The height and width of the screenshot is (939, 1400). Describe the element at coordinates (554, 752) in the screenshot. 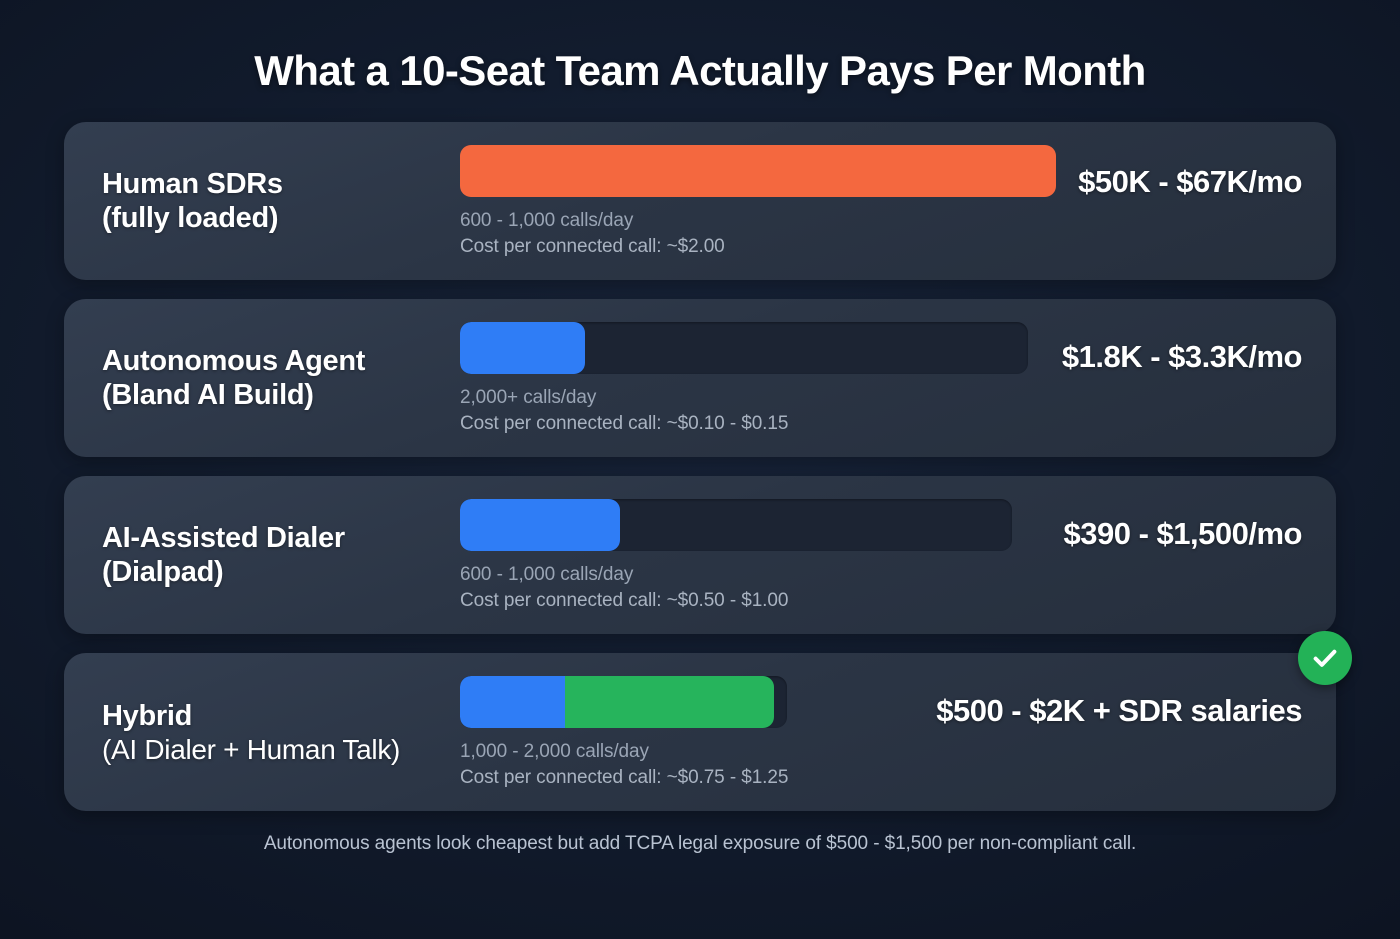

I see `calls-per-day: 1,000 - 2,000 calls/day` at that location.